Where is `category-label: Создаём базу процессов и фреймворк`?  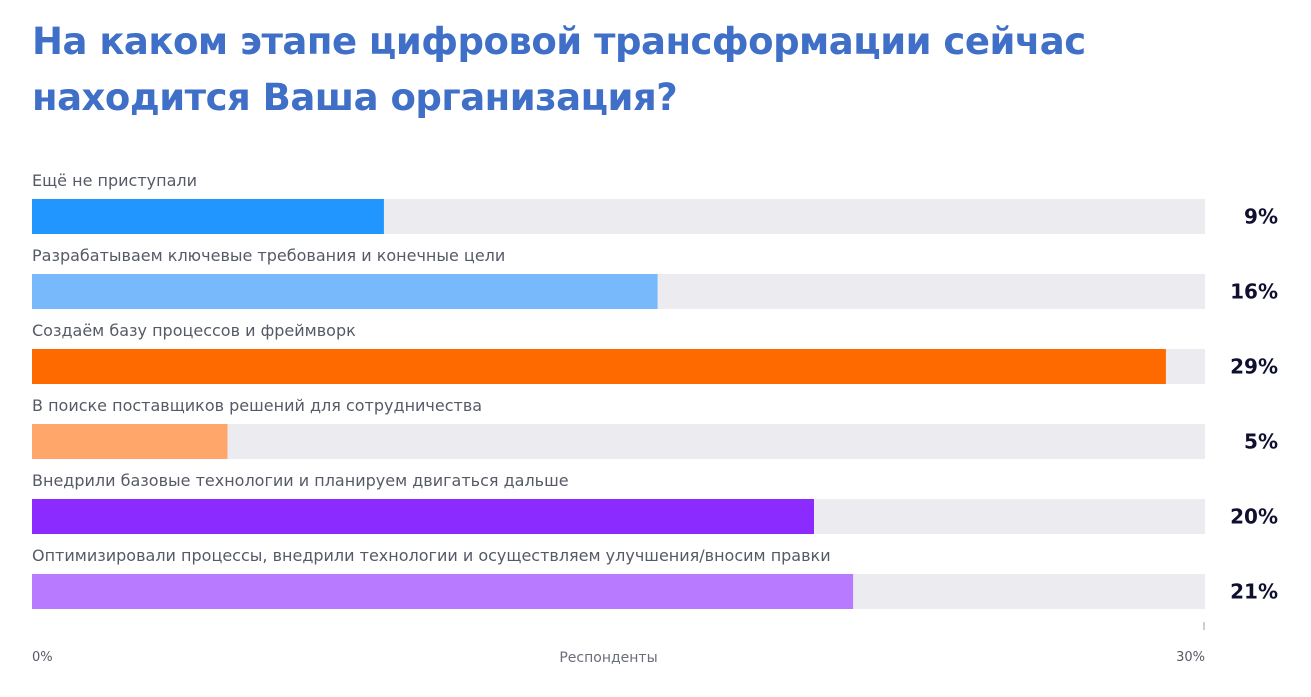
category-label: Создаём базу процессов и фреймворк is located at coordinates (194, 330).